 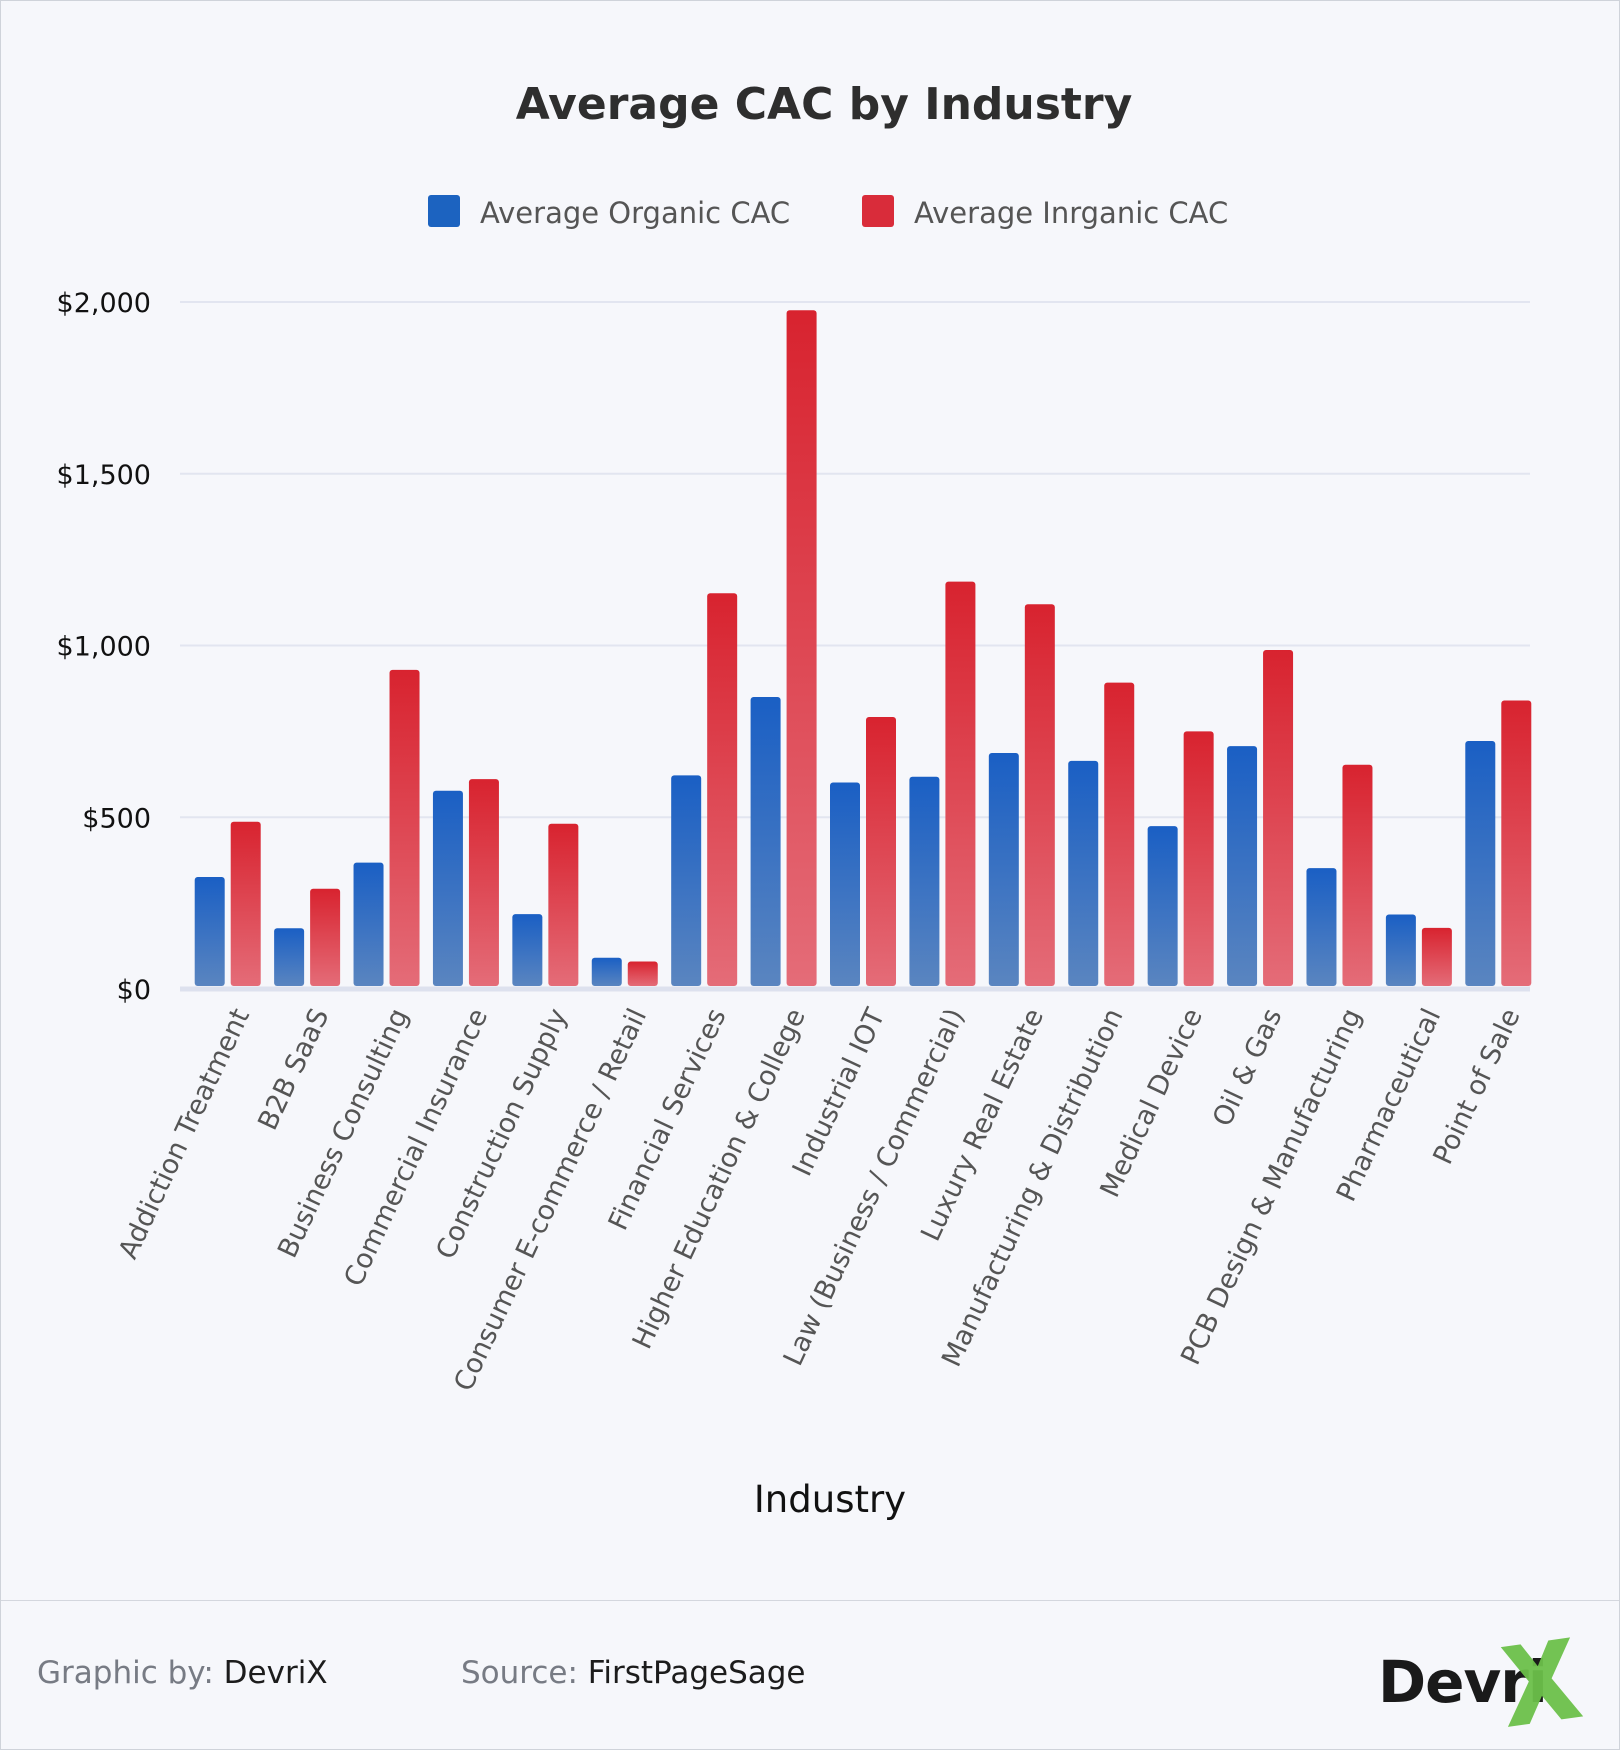 What do you see at coordinates (416, 1147) in the screenshot?
I see `x-tick-label: Commercial Insurance` at bounding box center [416, 1147].